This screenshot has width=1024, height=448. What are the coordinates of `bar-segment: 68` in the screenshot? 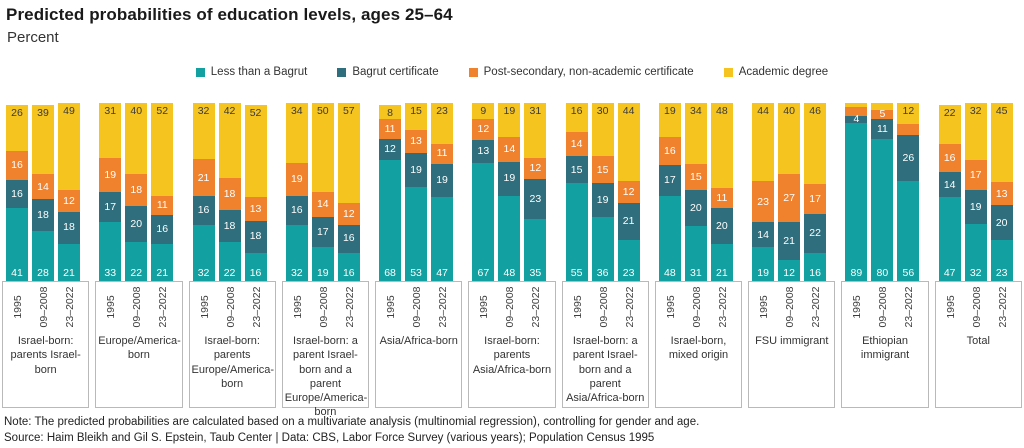 It's located at (390, 220).